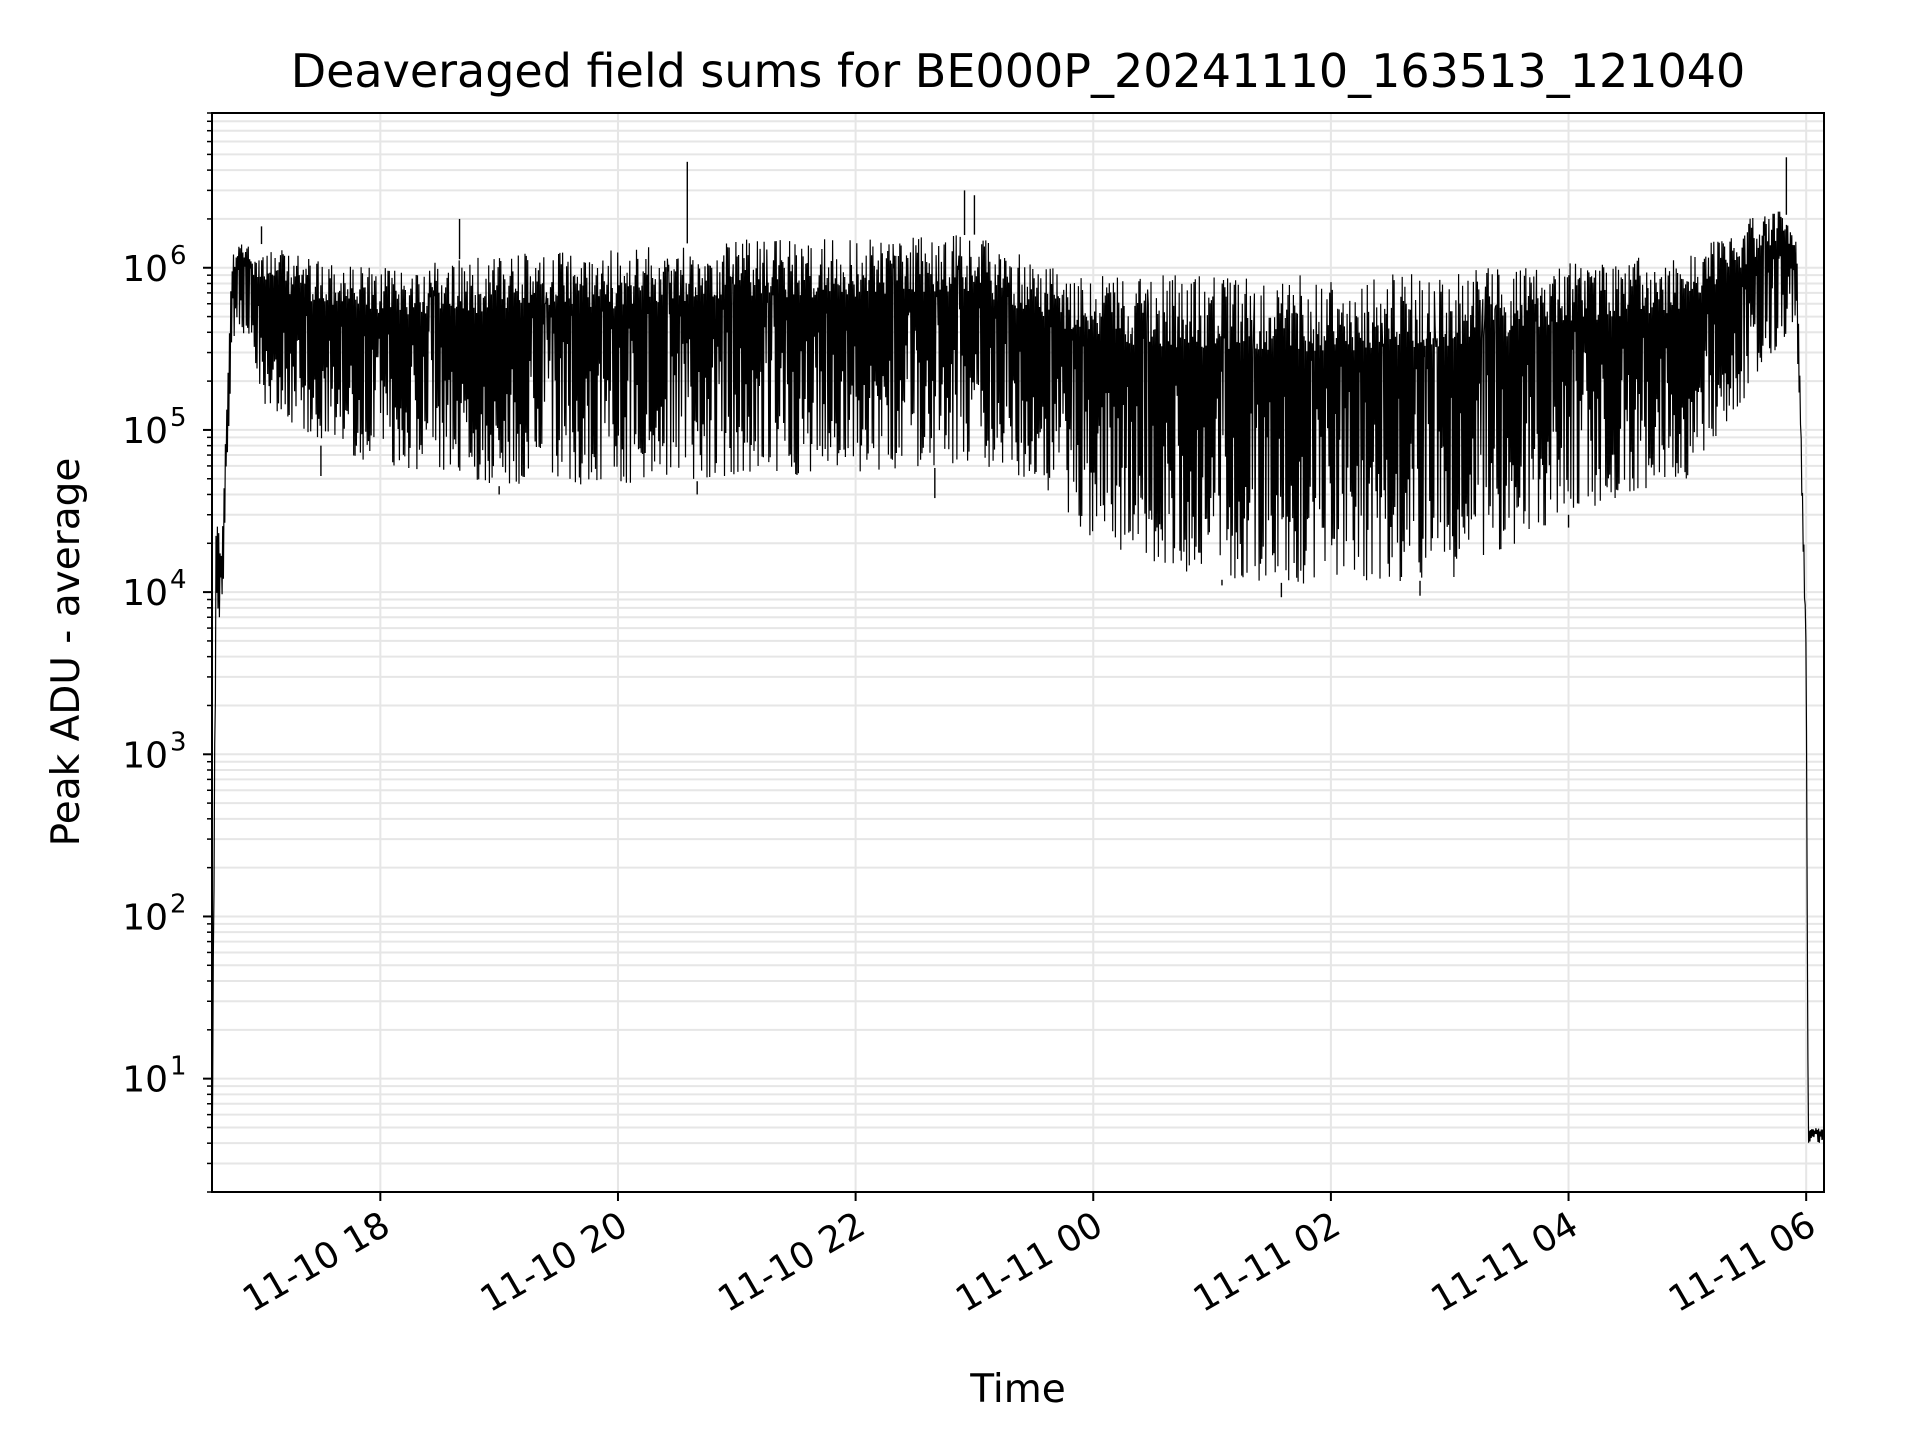 The width and height of the screenshot is (1920, 1440). Describe the element at coordinates (178, 418) in the screenshot. I see `y-tick-exponent: 5` at that location.